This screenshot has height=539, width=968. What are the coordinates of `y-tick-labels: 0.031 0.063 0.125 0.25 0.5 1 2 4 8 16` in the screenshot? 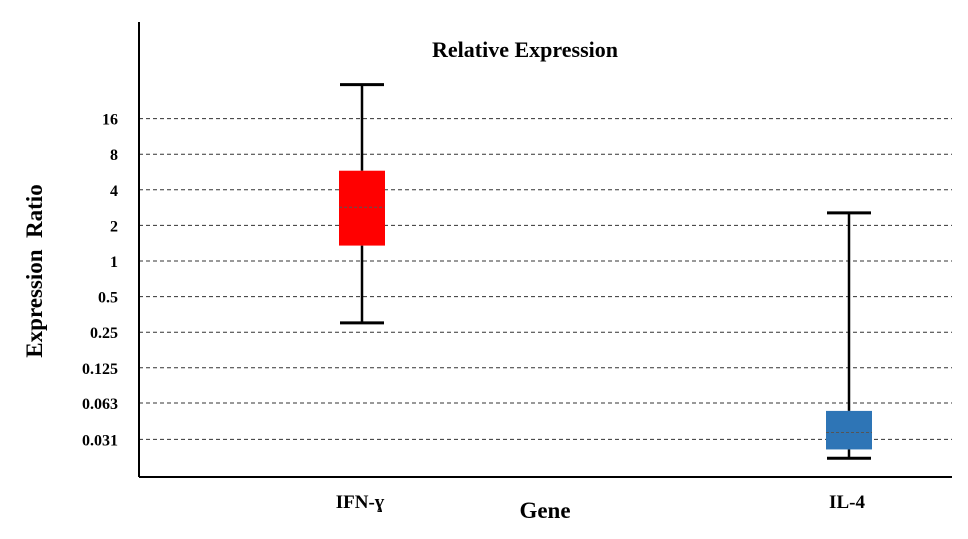 It's located at (100, 281).